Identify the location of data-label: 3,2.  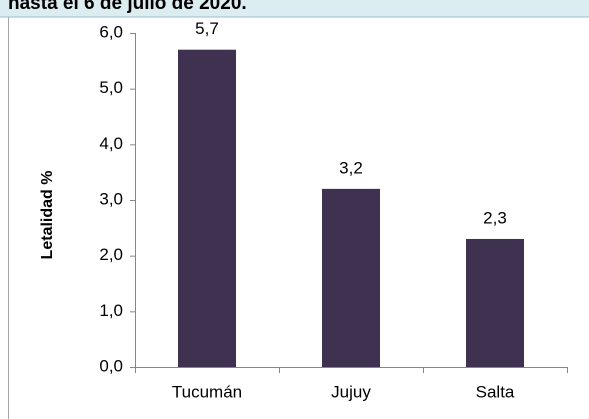
(351, 167).